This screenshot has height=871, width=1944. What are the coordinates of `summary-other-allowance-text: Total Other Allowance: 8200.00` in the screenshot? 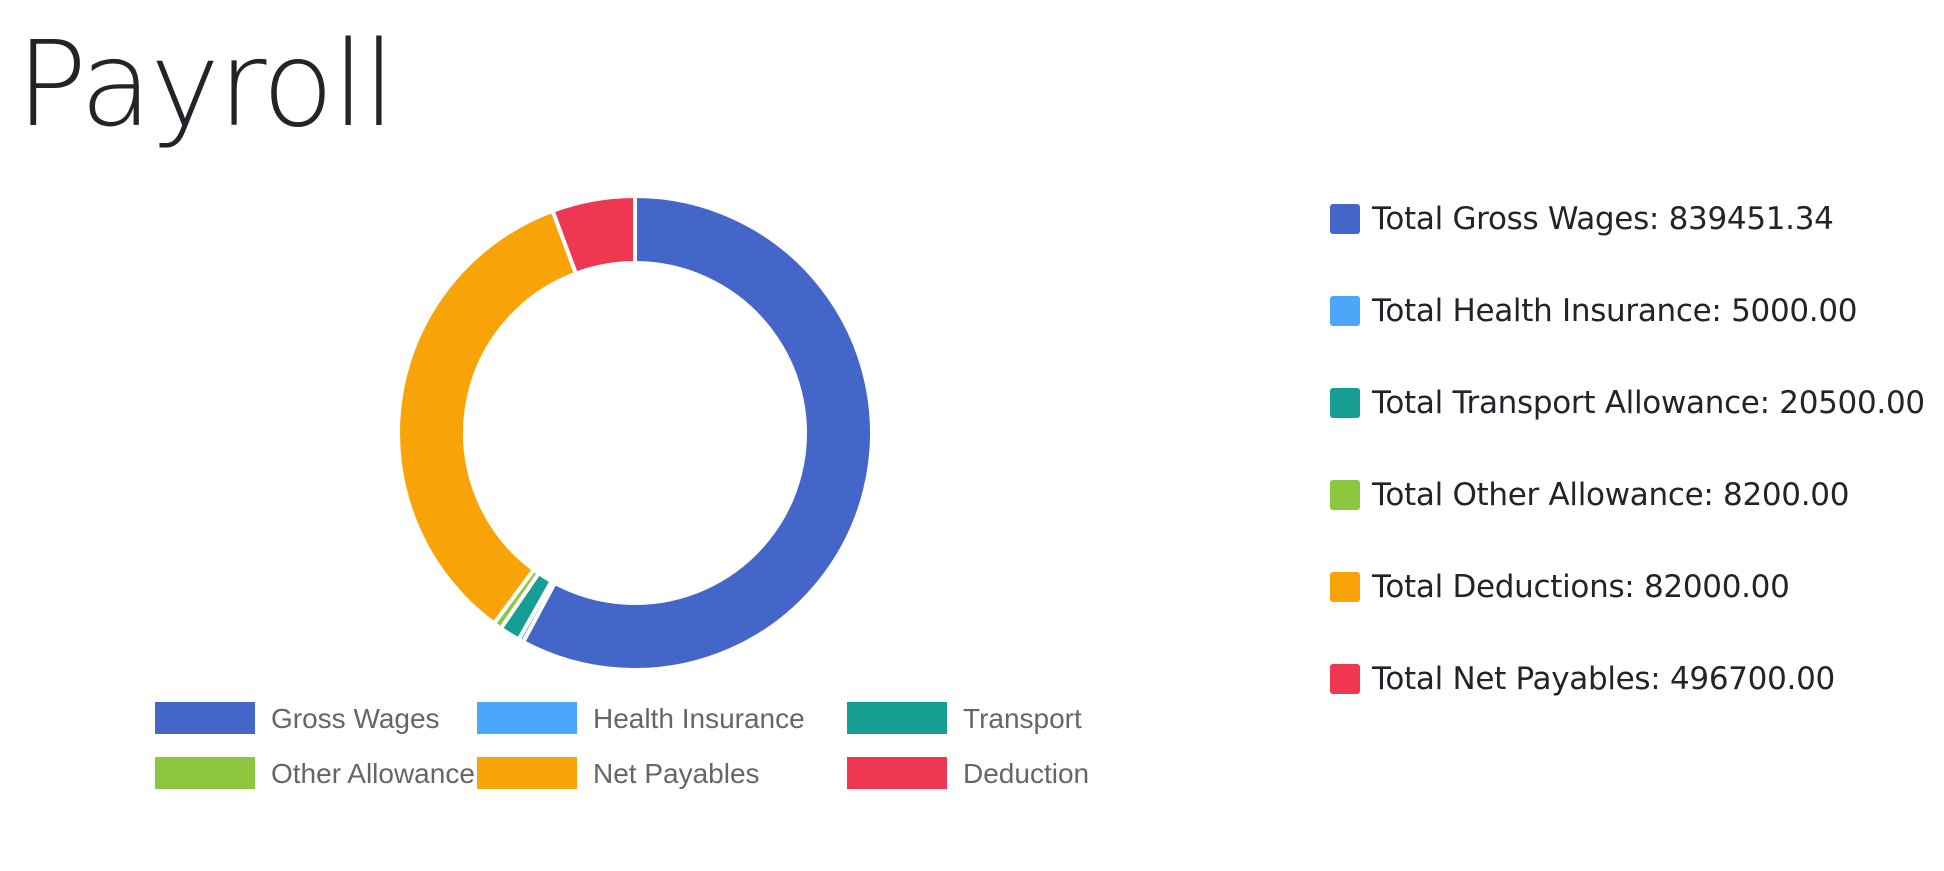 It's located at (1611, 495).